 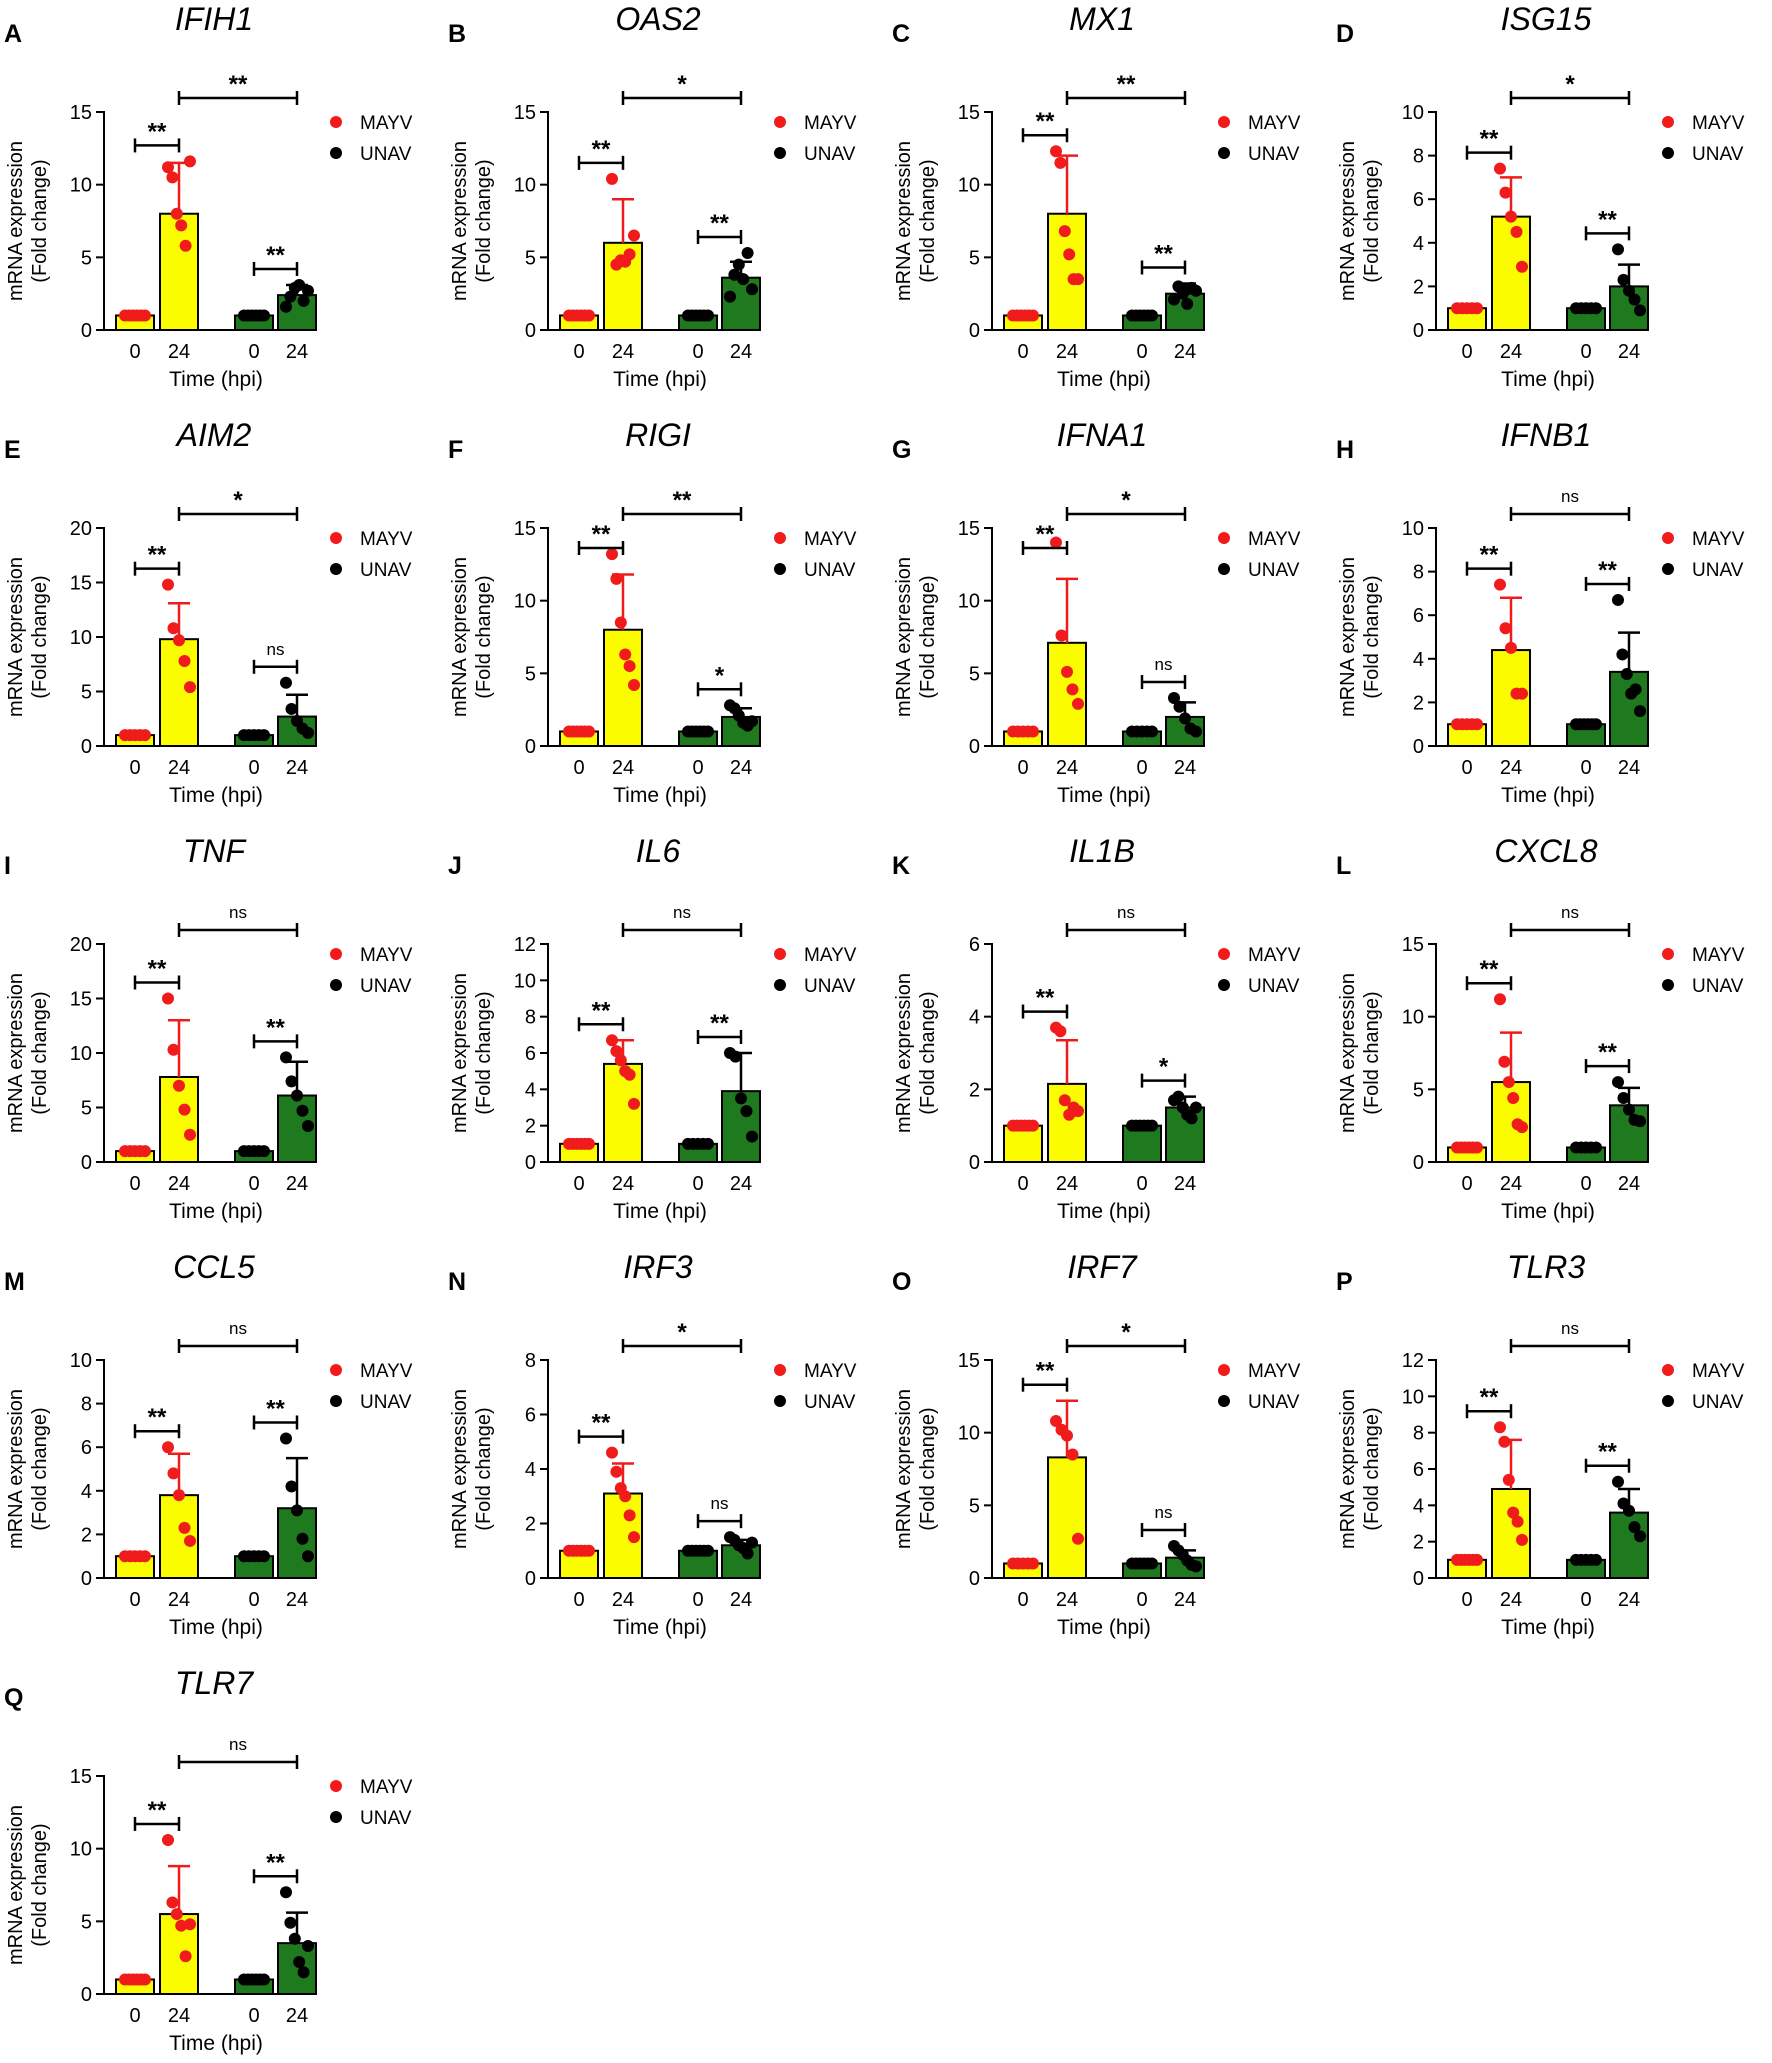 What do you see at coordinates (1418, 1543) in the screenshot?
I see `y-tick-label: 2` at bounding box center [1418, 1543].